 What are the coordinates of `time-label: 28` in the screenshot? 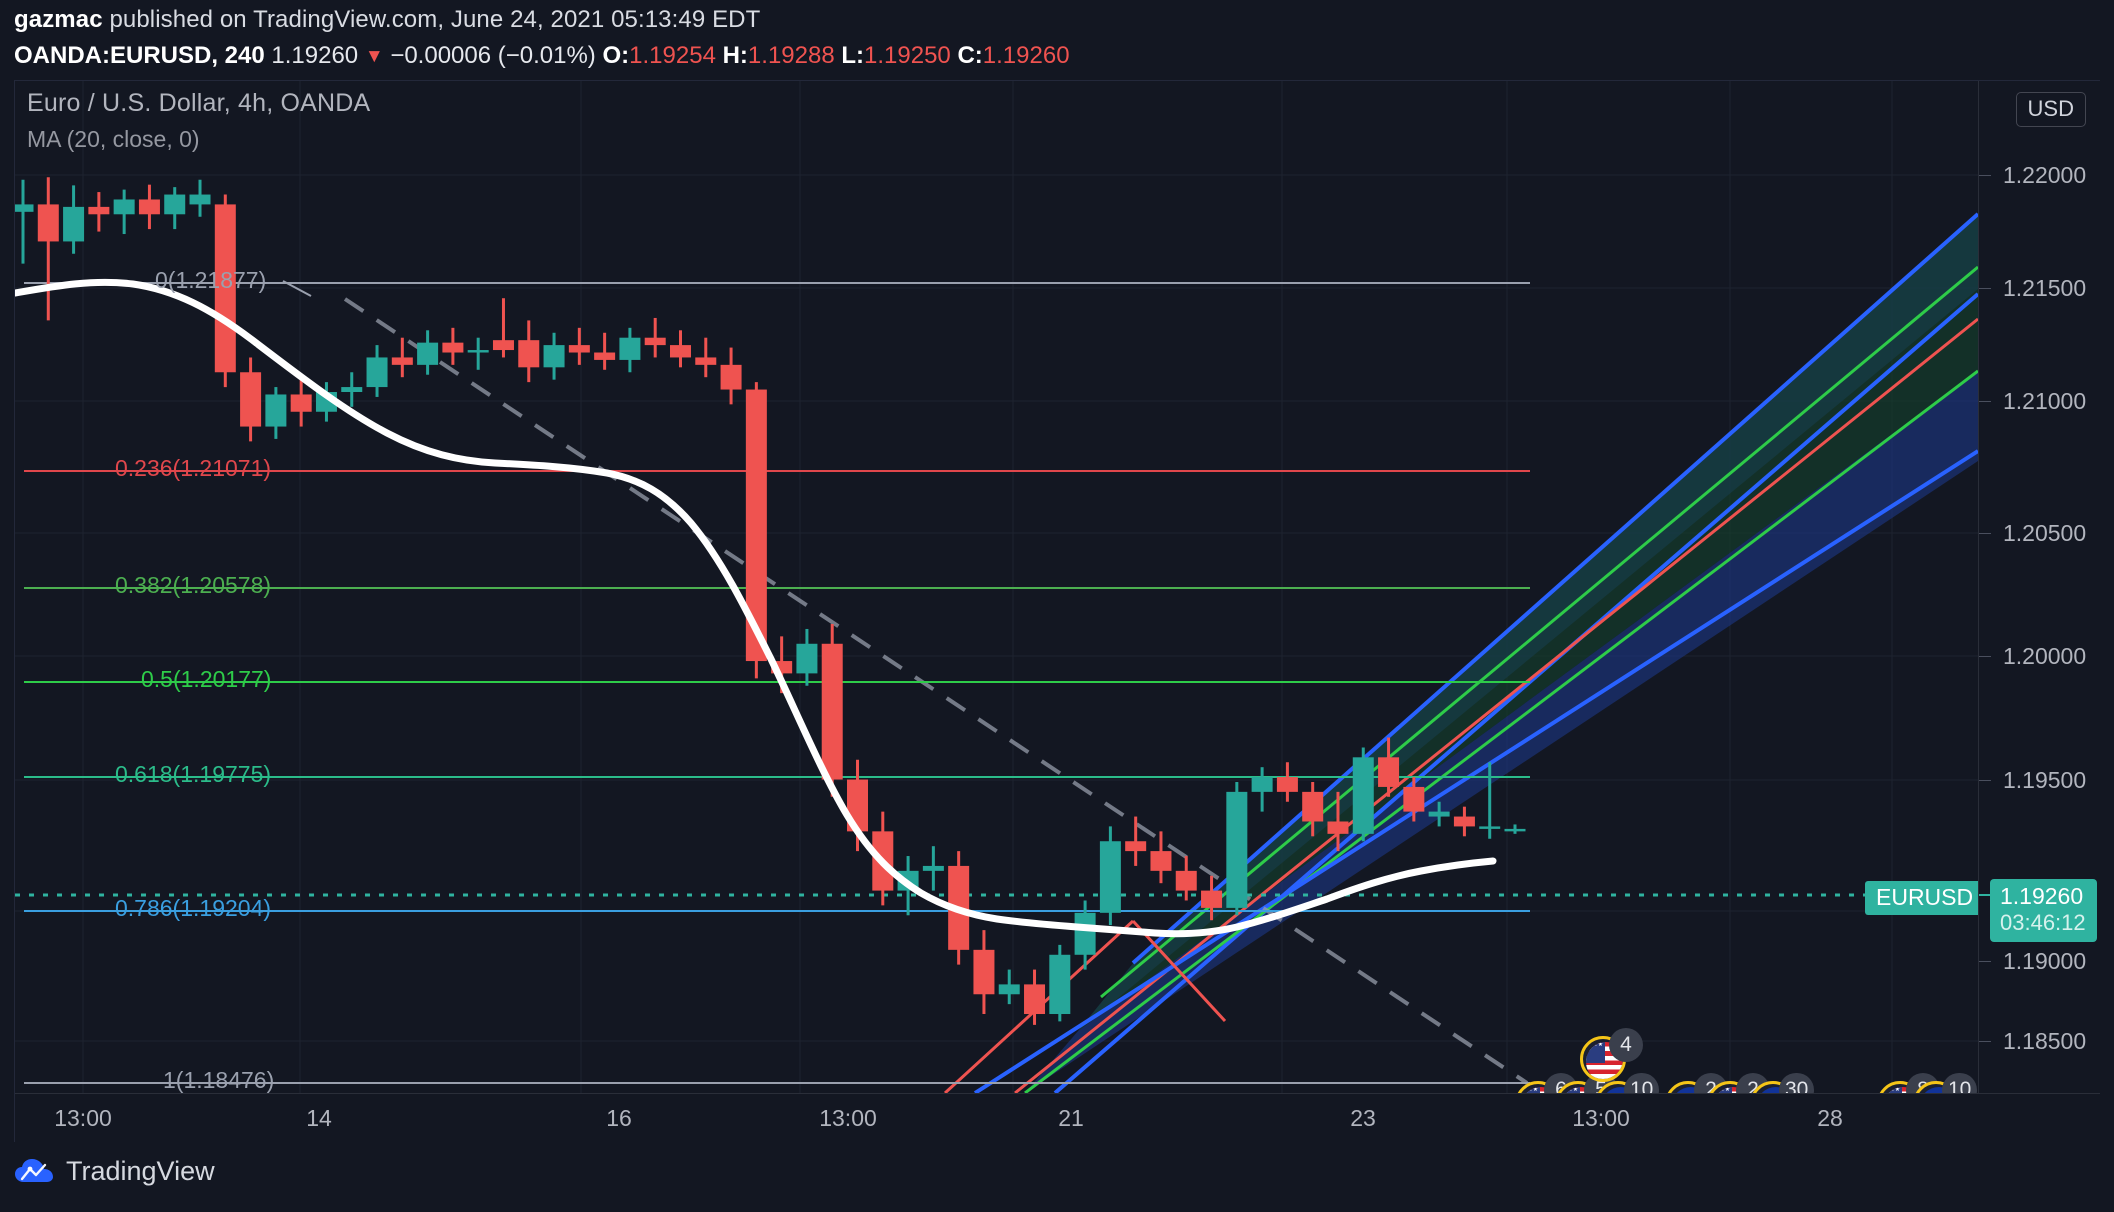 It's located at (1830, 1118).